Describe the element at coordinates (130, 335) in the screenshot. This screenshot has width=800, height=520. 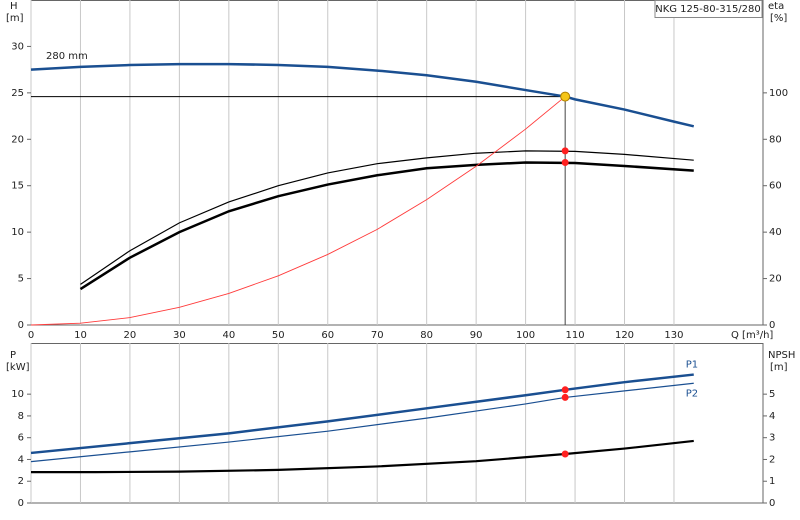
I see `x-tick-label: 20` at that location.